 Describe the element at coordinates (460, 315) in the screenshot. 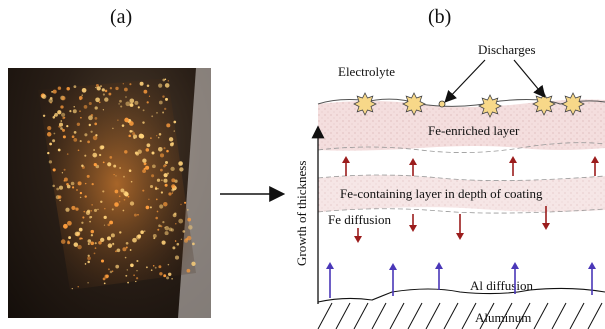

I see `aluminum-hatching` at that location.